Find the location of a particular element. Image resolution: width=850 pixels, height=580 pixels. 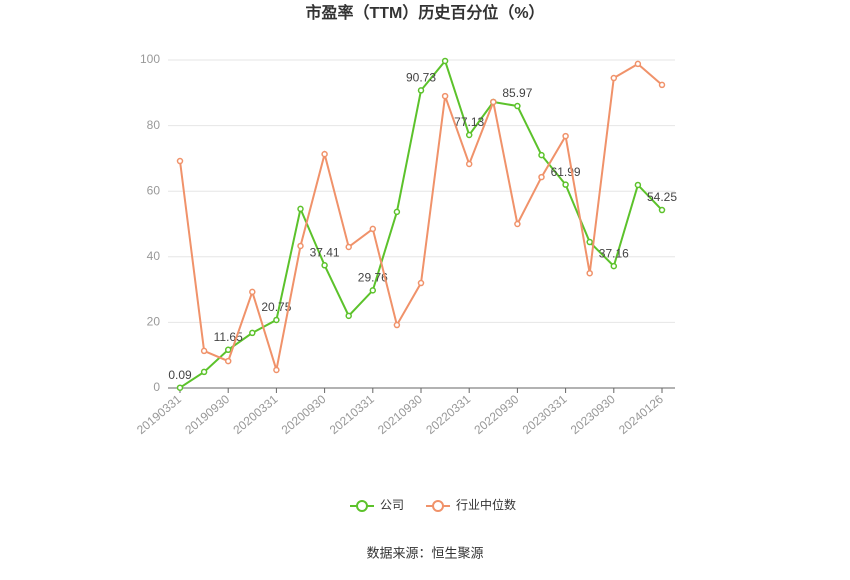

data-label: 20.75 is located at coordinates (276, 307).